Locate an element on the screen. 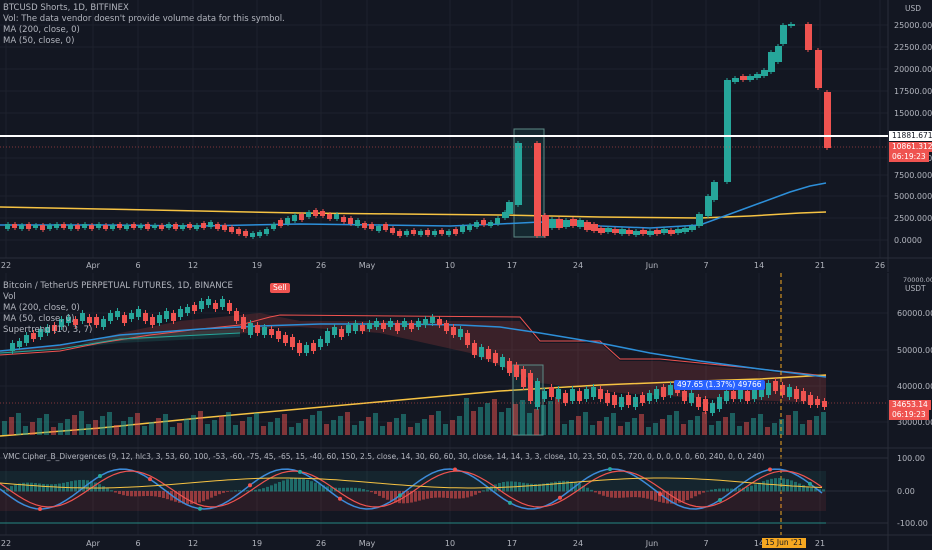  bottom-vol-label: Vol is located at coordinates (9, 297).